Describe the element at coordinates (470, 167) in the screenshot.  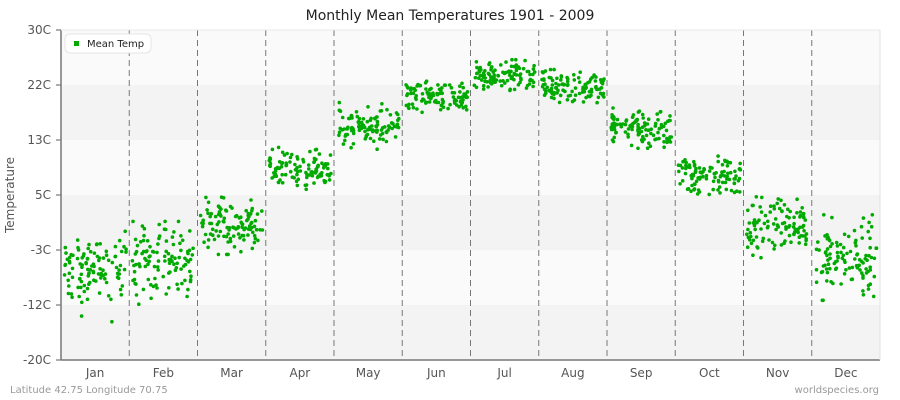
I see `background-band` at that location.